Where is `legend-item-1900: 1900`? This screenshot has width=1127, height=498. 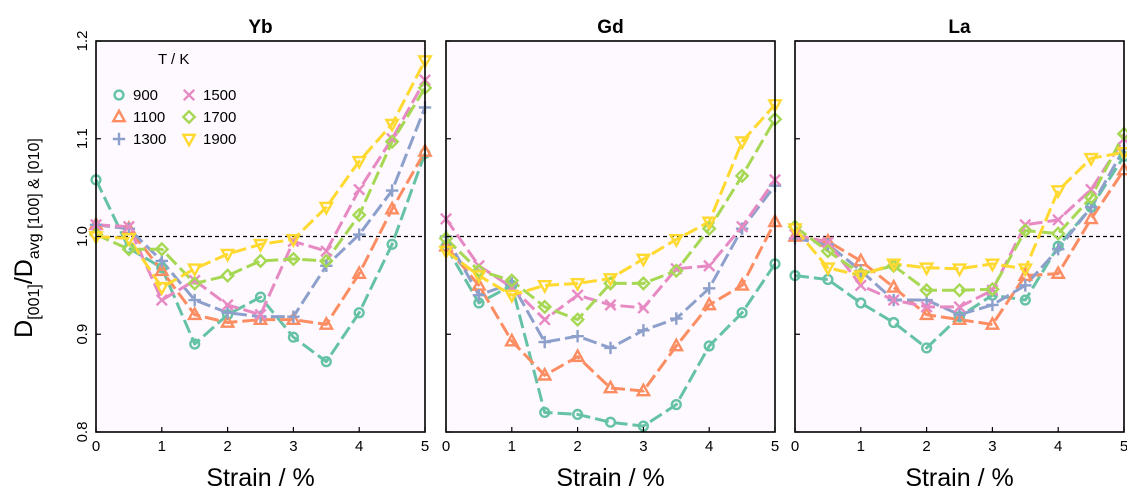
legend-item-1900: 1900 is located at coordinates (208, 139).